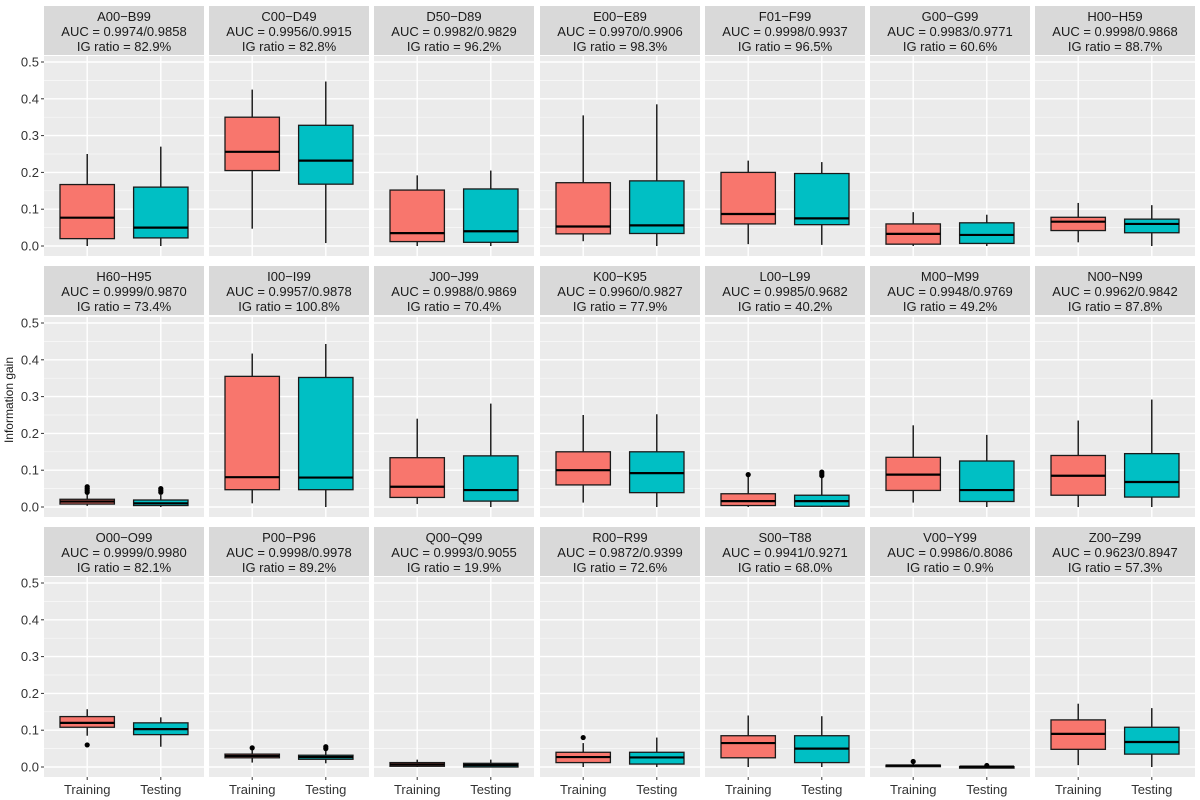  Describe the element at coordinates (785, 567) in the screenshot. I see `facet-strip-ig: IG ratio = 68.0%` at that location.